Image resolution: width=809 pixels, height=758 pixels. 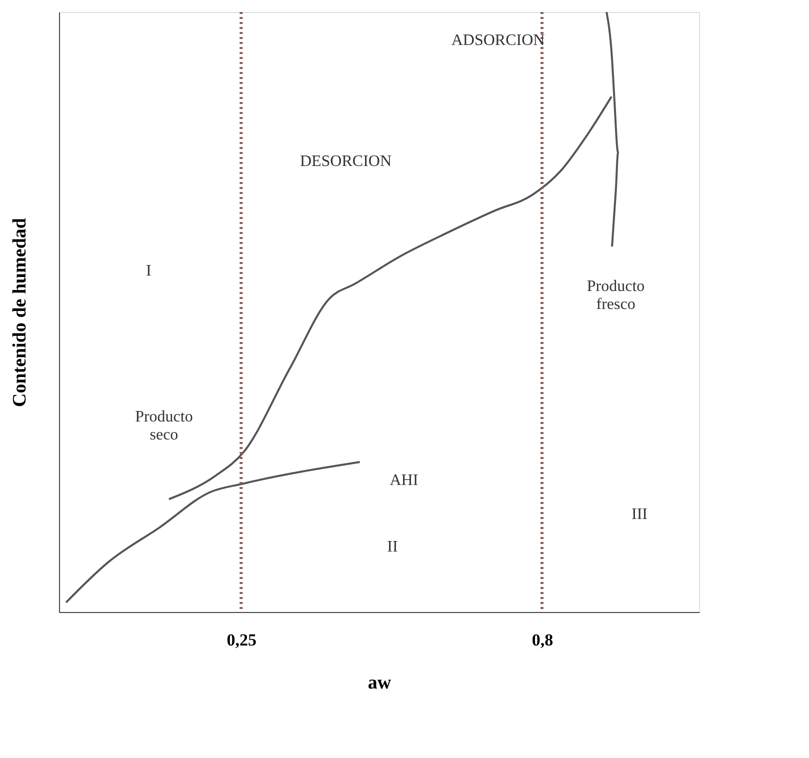 I want to click on annotation: AHI, so click(x=404, y=480).